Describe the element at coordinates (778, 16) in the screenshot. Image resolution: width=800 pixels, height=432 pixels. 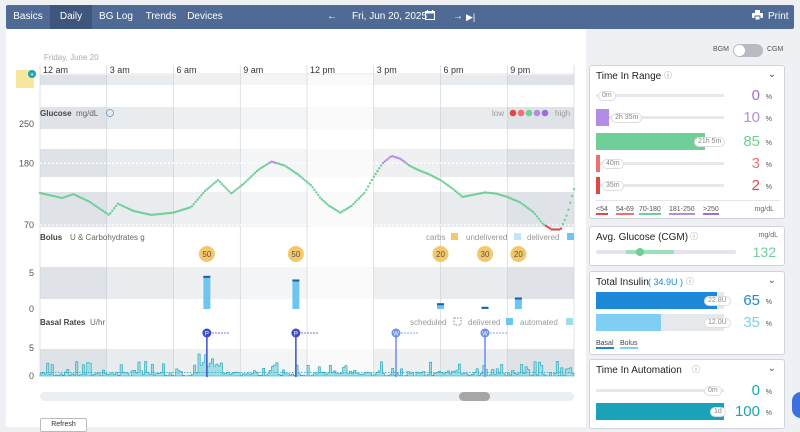
I see `print-button: Print` at that location.